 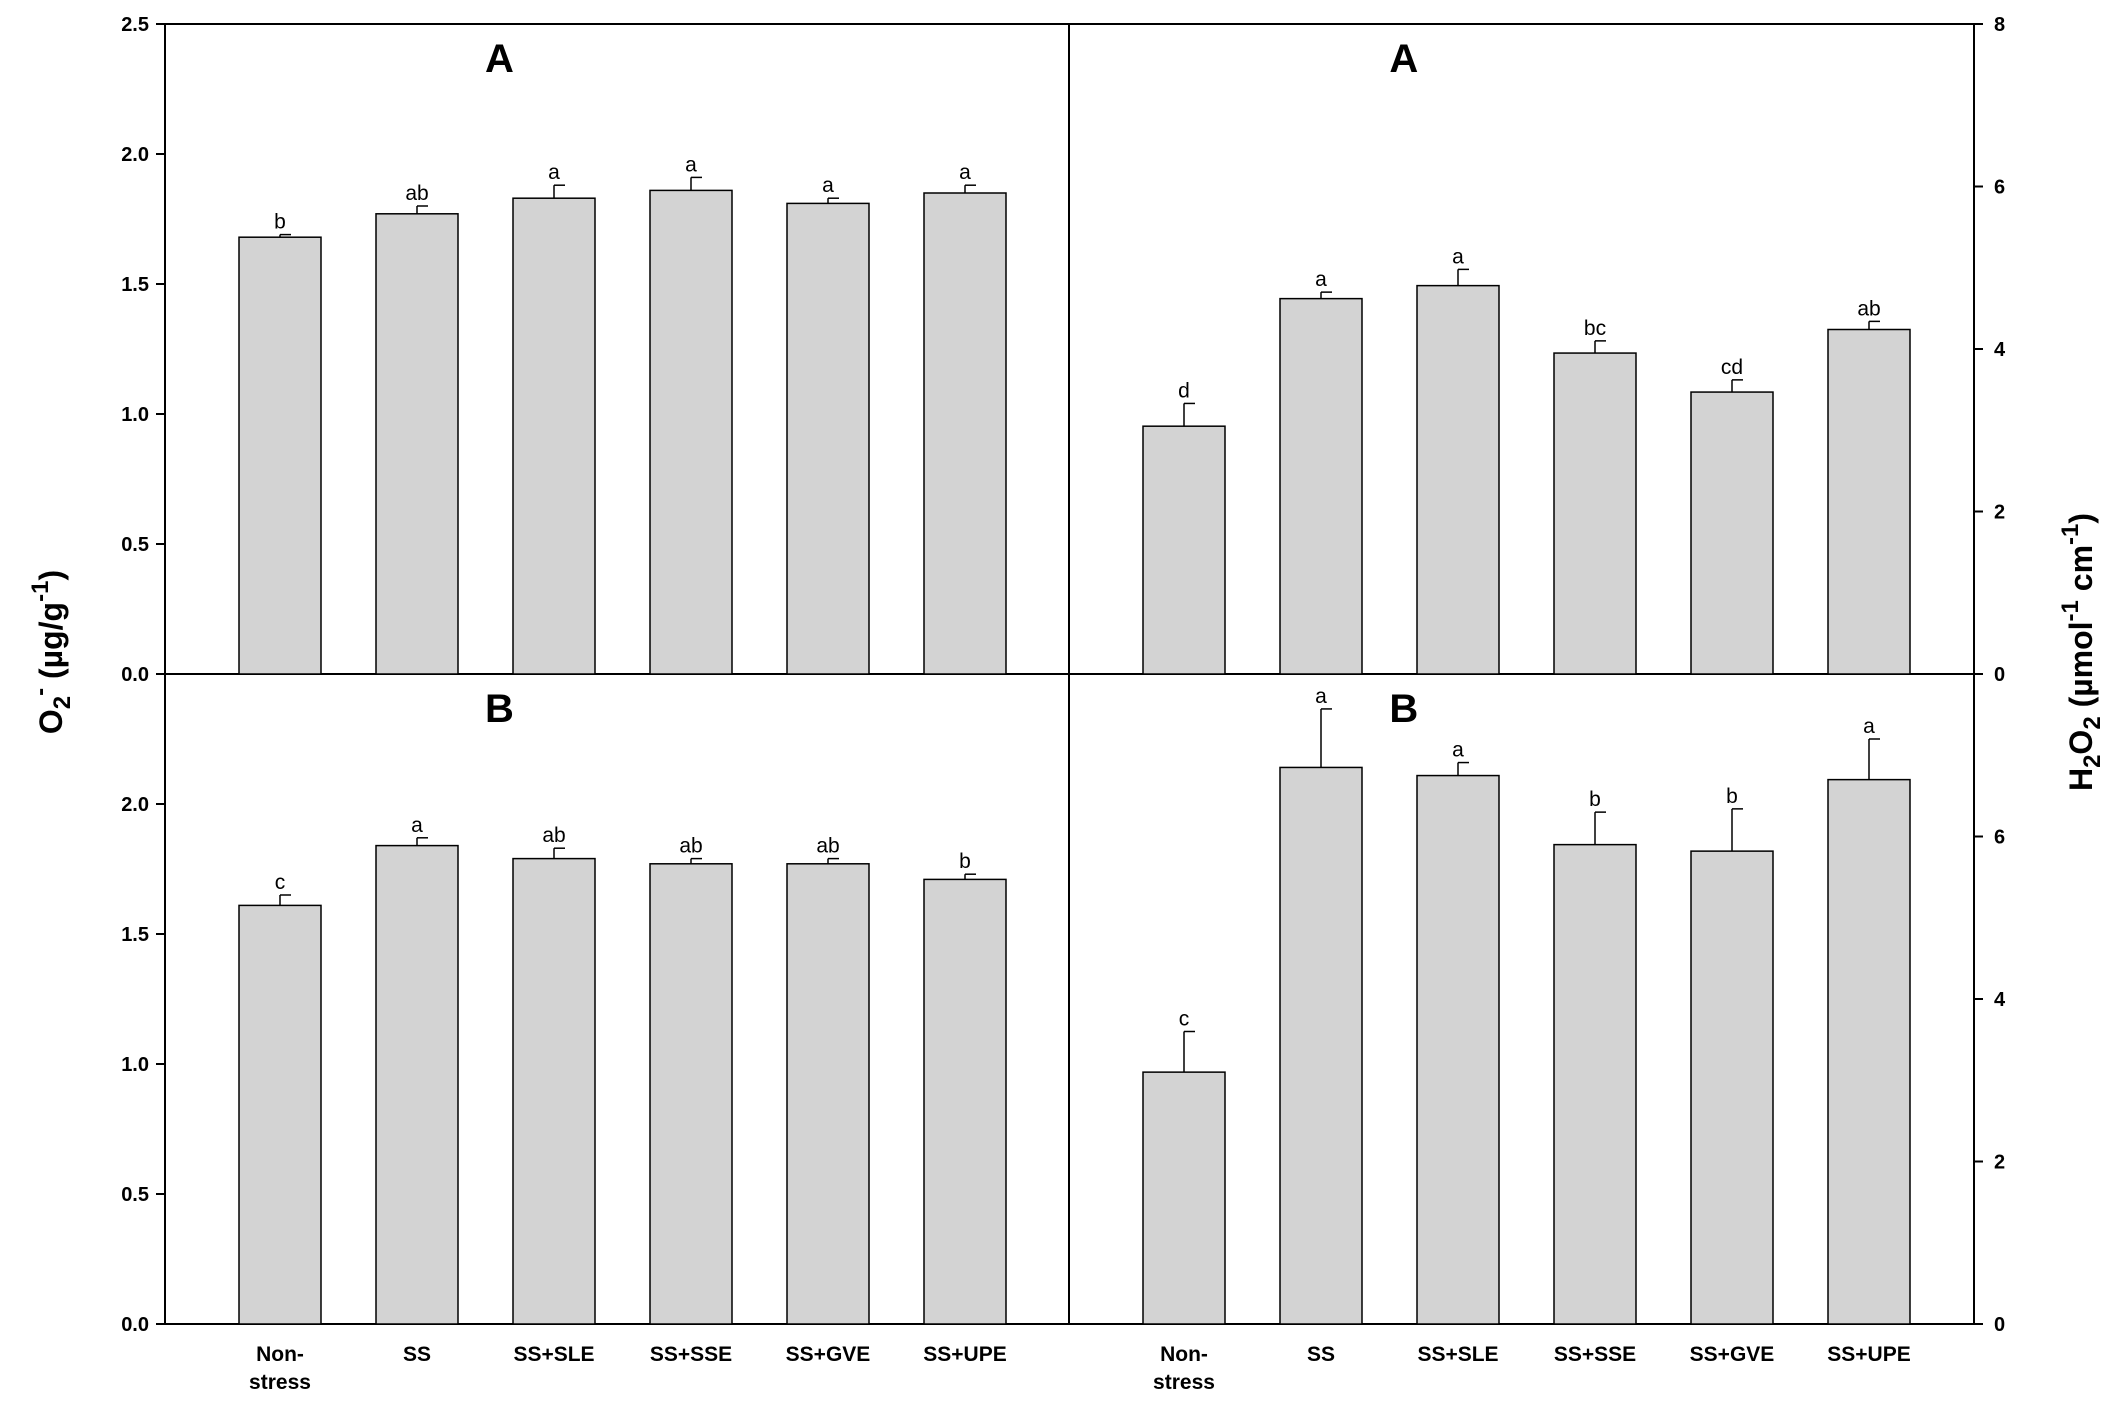 I want to click on y-axis-left-title: O2- (µg/g-1), so click(x=51, y=652).